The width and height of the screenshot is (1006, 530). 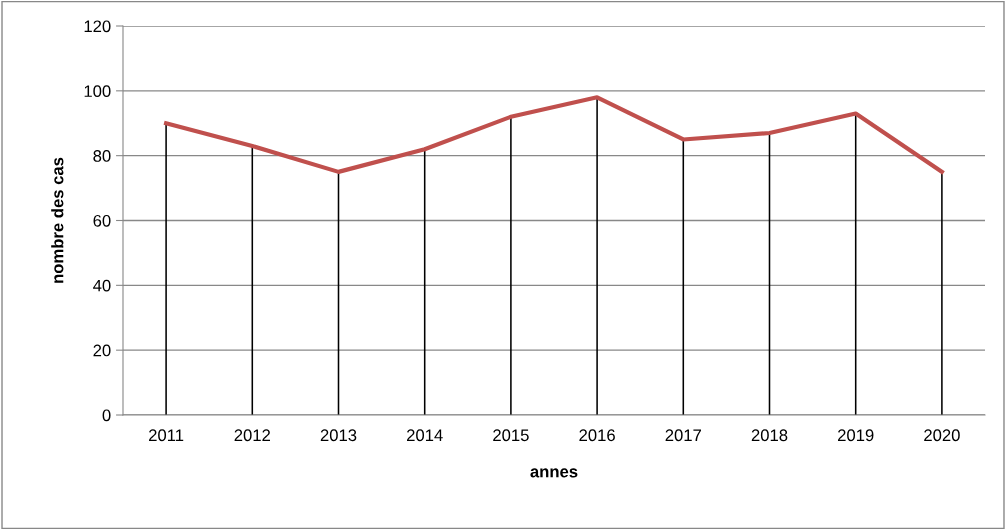 I want to click on y-tick-label: 40, so click(x=102, y=285).